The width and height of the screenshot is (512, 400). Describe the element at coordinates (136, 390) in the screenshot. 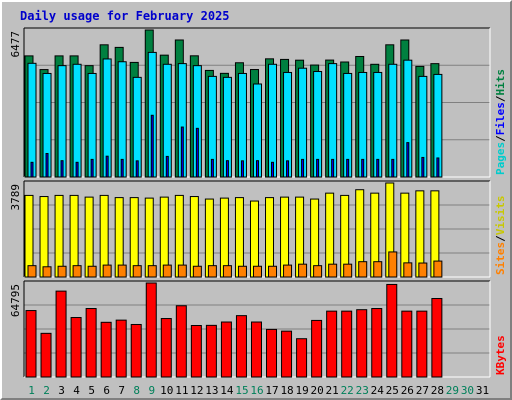

I see `x-tick-label: 8` at that location.